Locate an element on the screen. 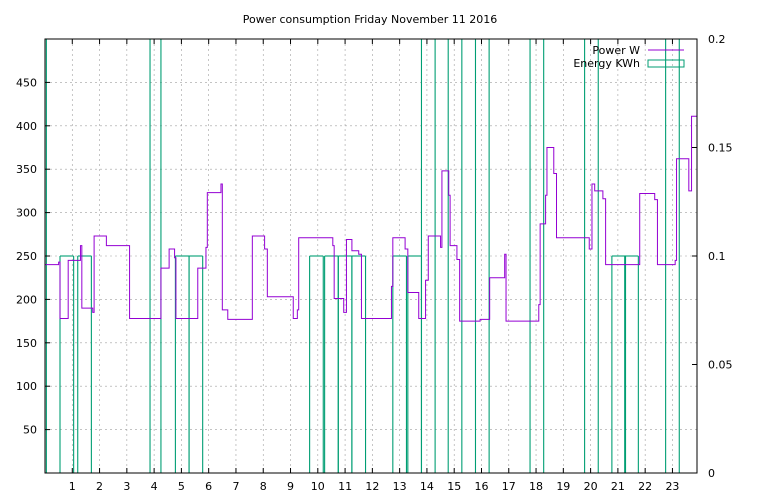 The image size is (768, 500). y-tick-label: 250 is located at coordinates (26, 256).